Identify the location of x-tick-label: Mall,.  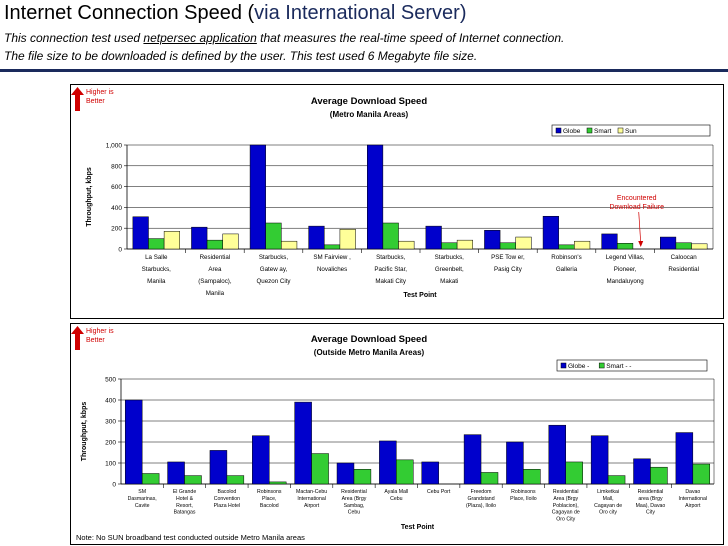
(608, 499).